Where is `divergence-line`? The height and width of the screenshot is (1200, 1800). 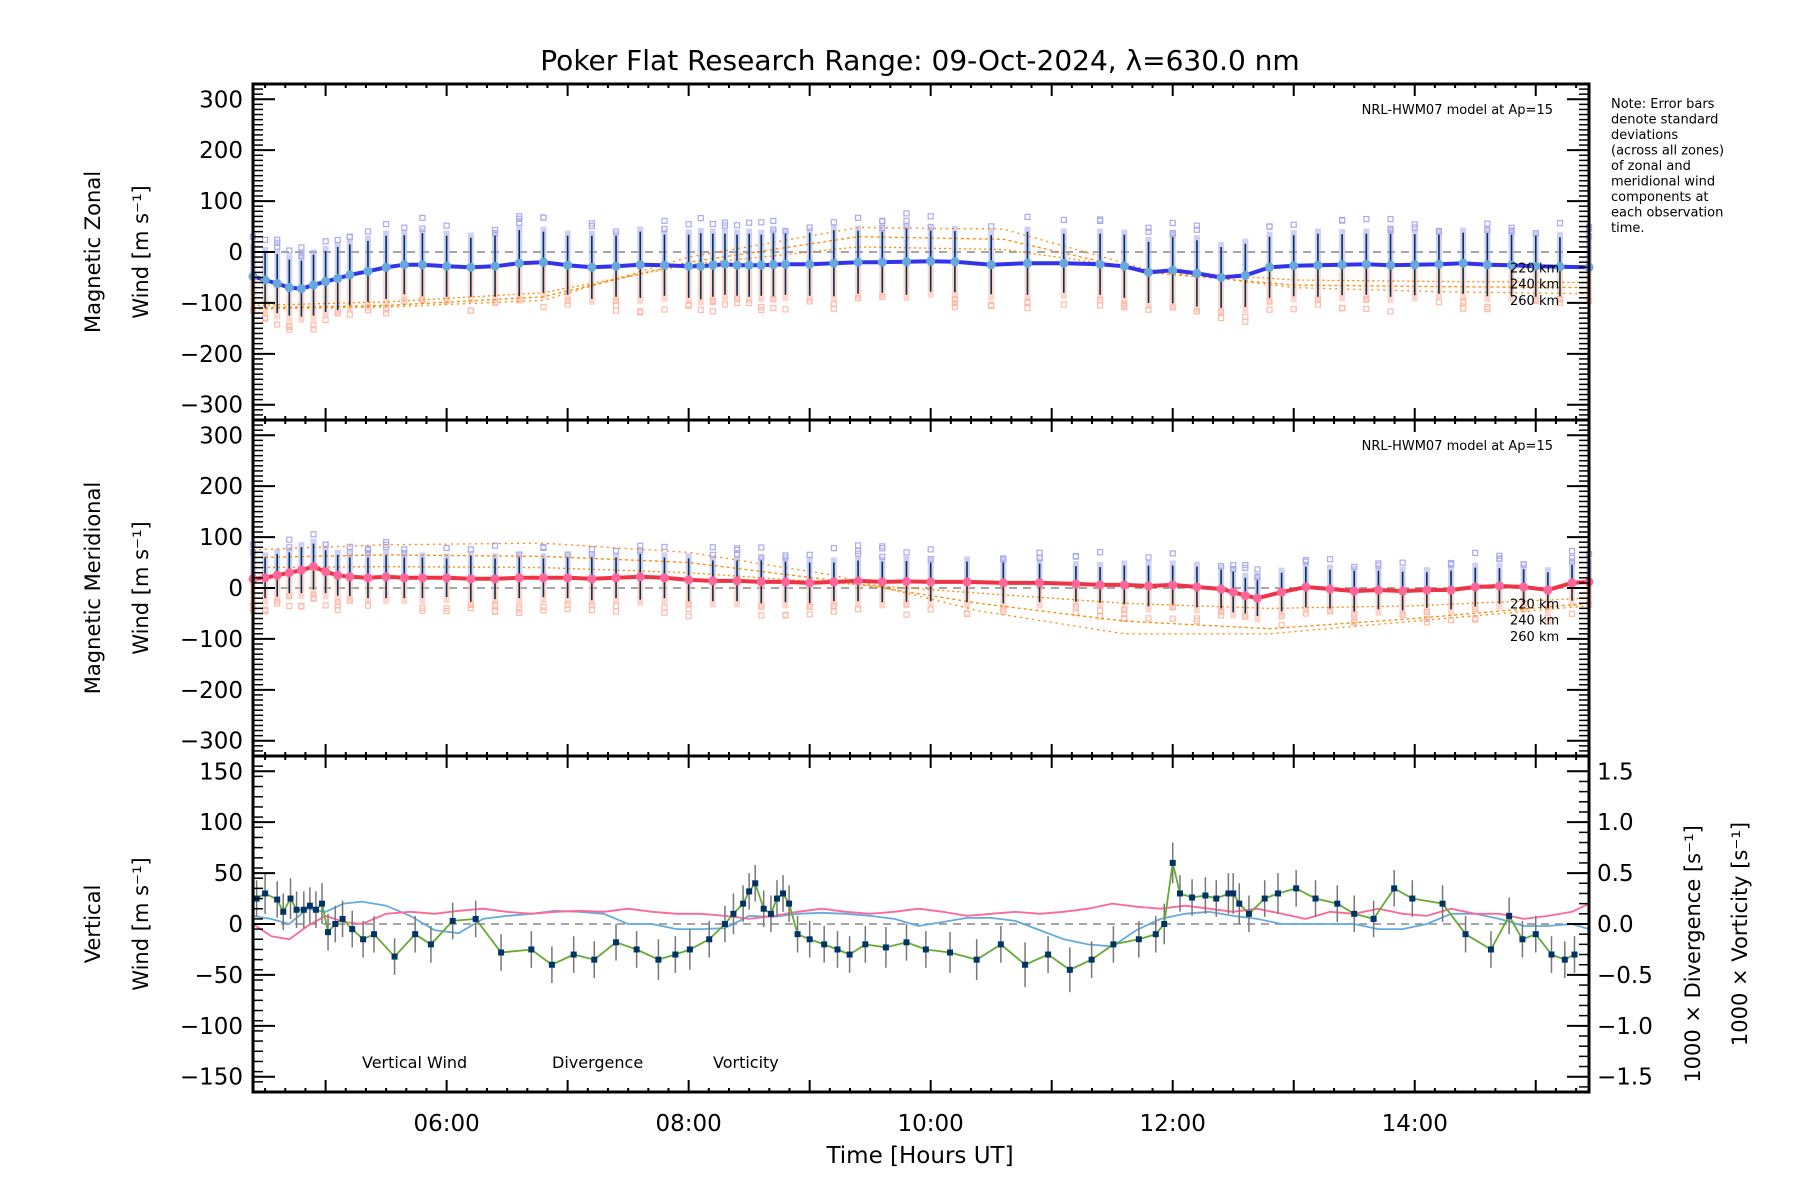 divergence-line is located at coordinates (921, 924).